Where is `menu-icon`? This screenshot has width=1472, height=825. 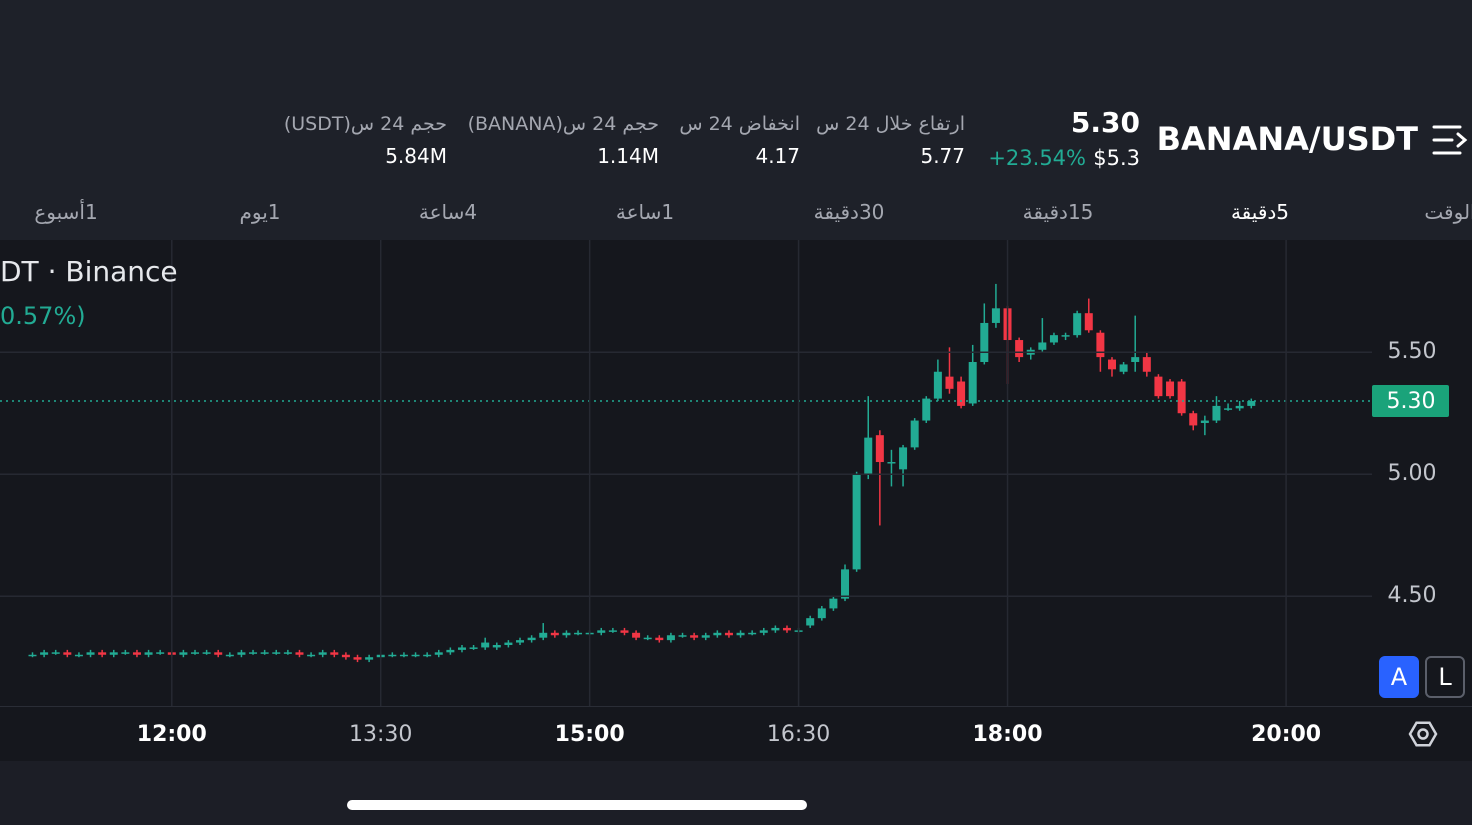 menu-icon is located at coordinates (1450, 140).